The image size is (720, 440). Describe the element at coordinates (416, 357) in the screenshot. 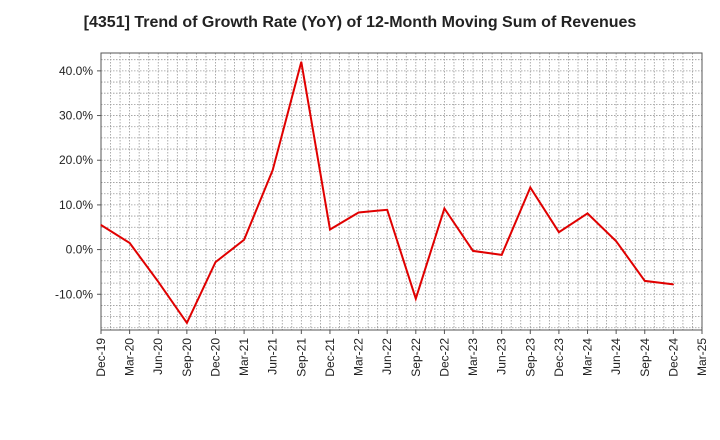

I see `x-tick-label: Sep-22` at that location.